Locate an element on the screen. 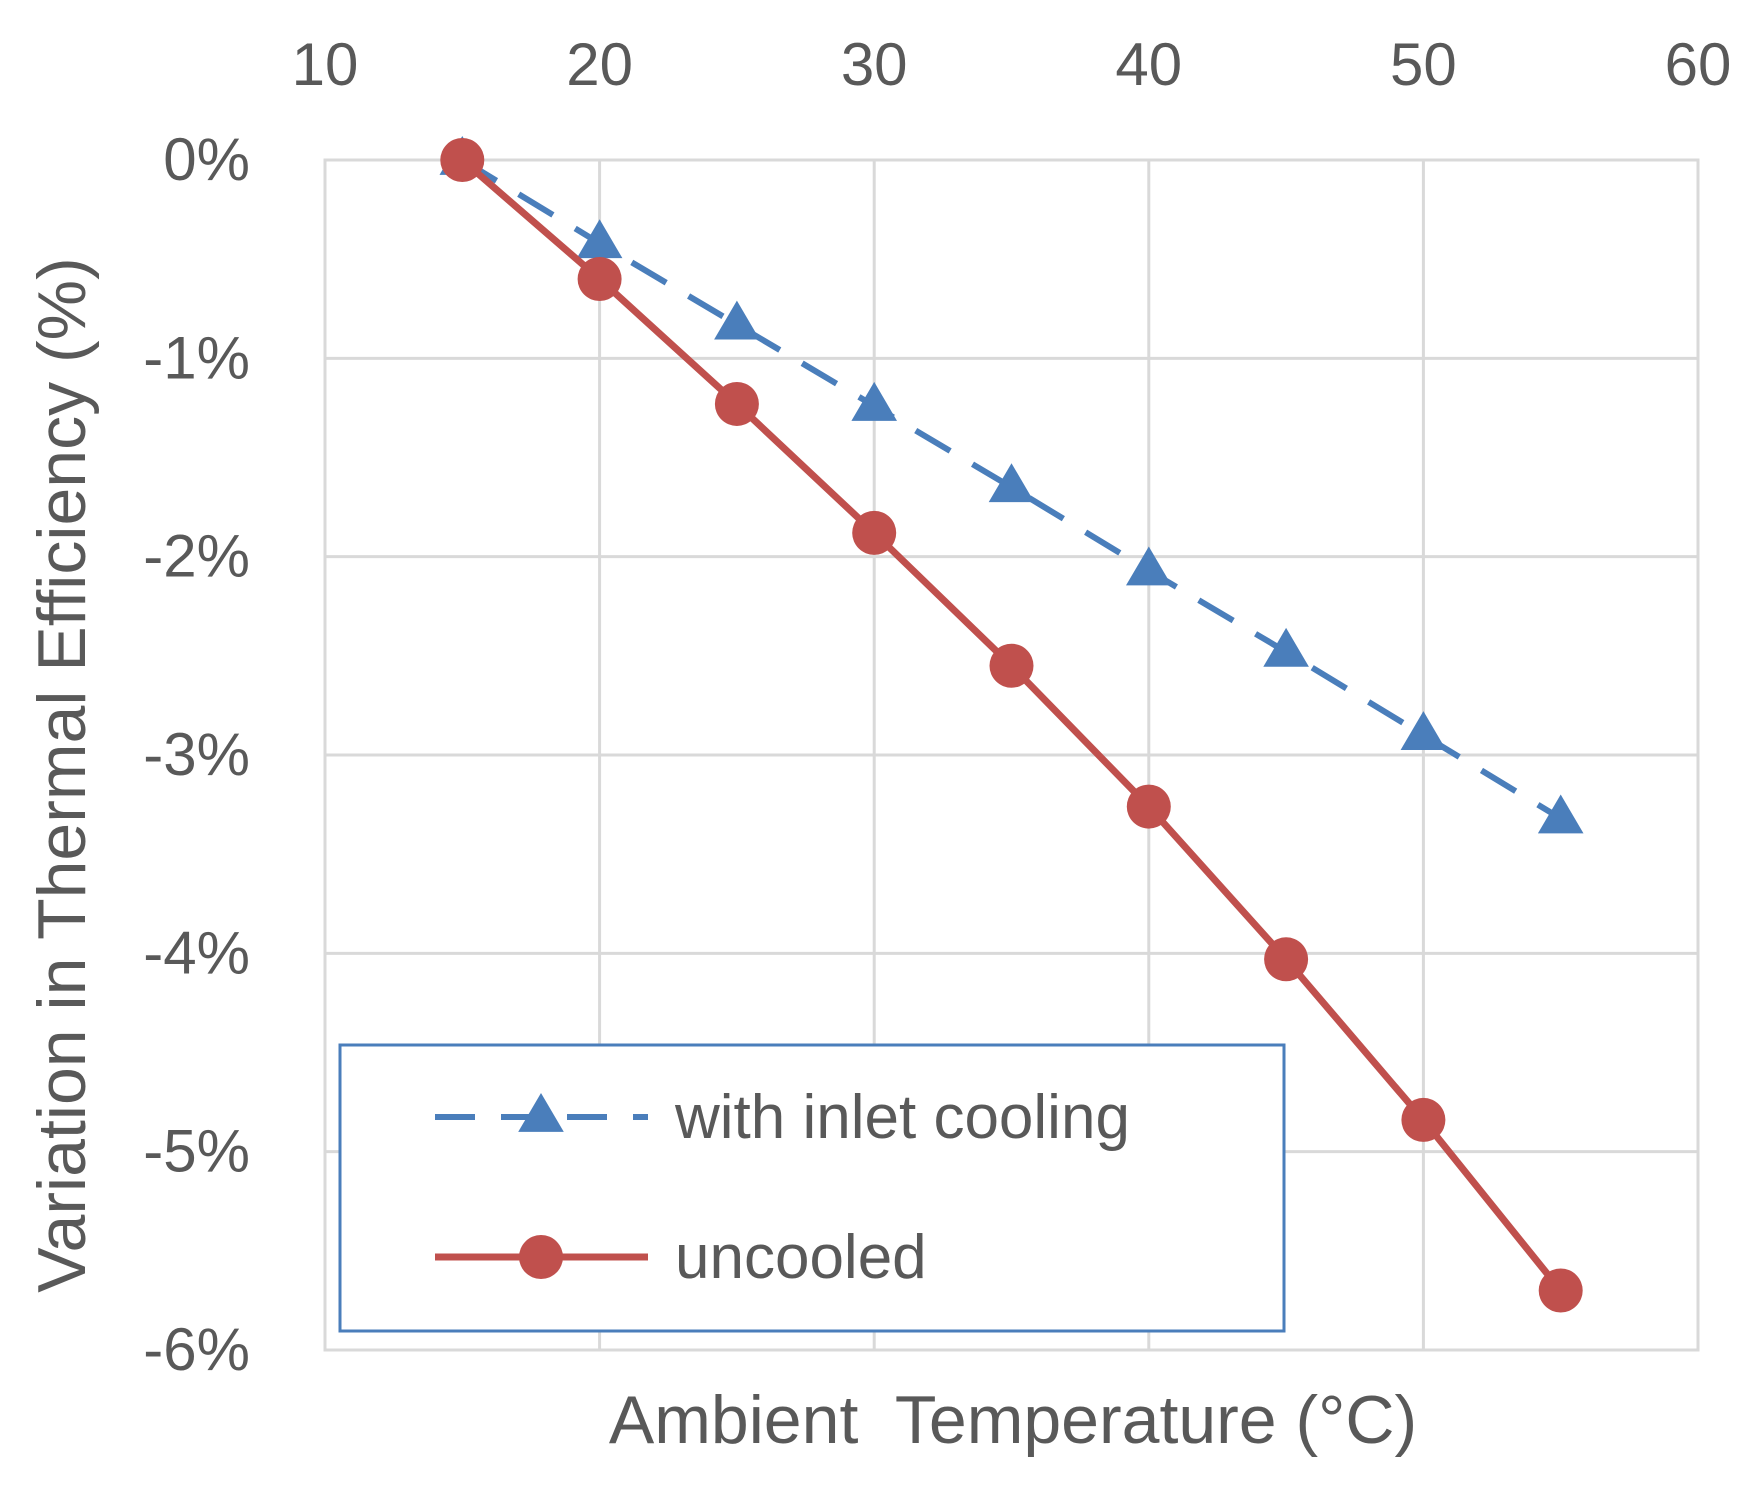 The height and width of the screenshot is (1491, 1759). y-axis-ticks: 0% -1% -2% -3% -4% -5% -6% is located at coordinates (196, 754).